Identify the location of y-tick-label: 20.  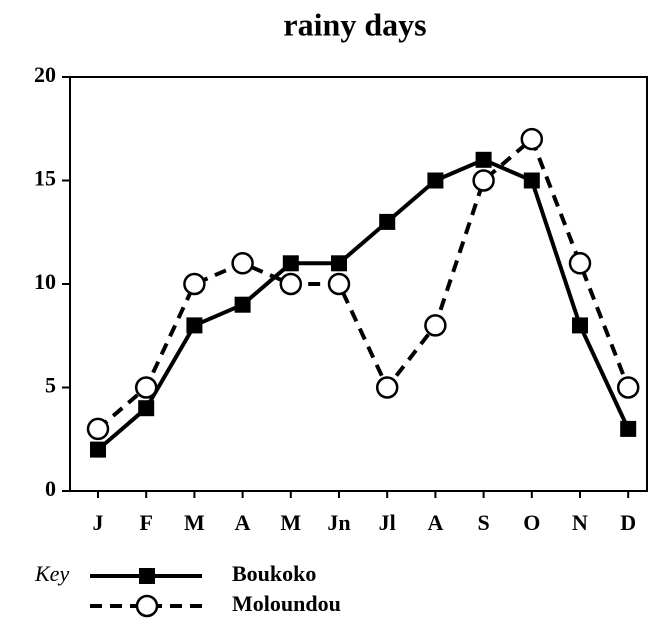
(45, 74).